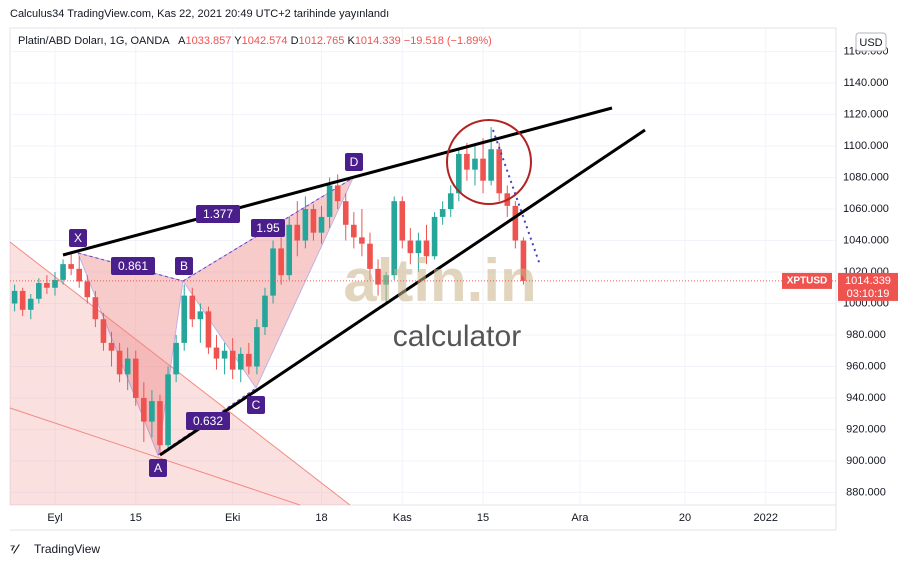  I want to click on currency: USD, so click(870, 43).